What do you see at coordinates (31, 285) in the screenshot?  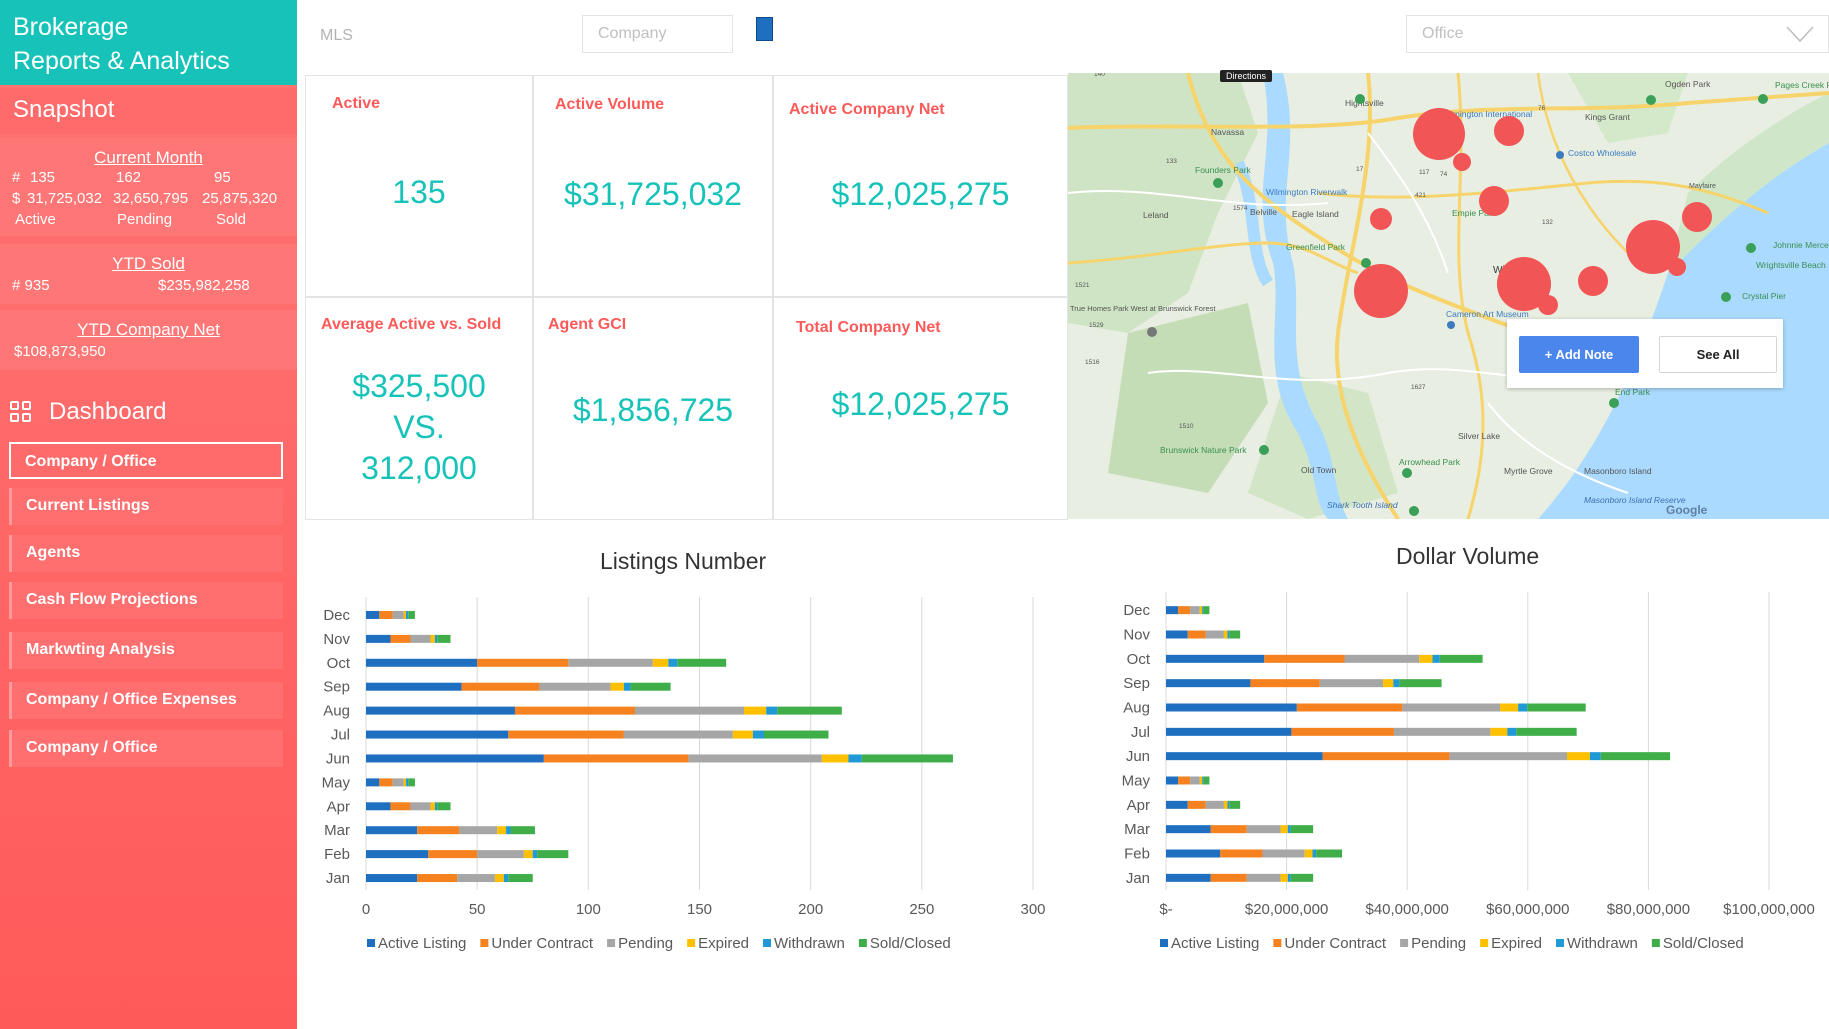 I see `ytd-sold-count: # 935` at bounding box center [31, 285].